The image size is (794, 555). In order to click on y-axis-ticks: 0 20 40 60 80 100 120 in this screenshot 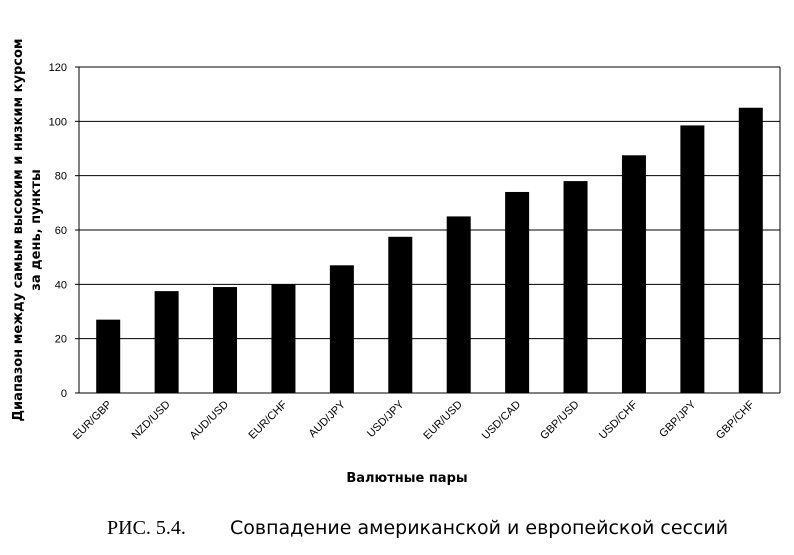, I will do `click(64, 231)`.